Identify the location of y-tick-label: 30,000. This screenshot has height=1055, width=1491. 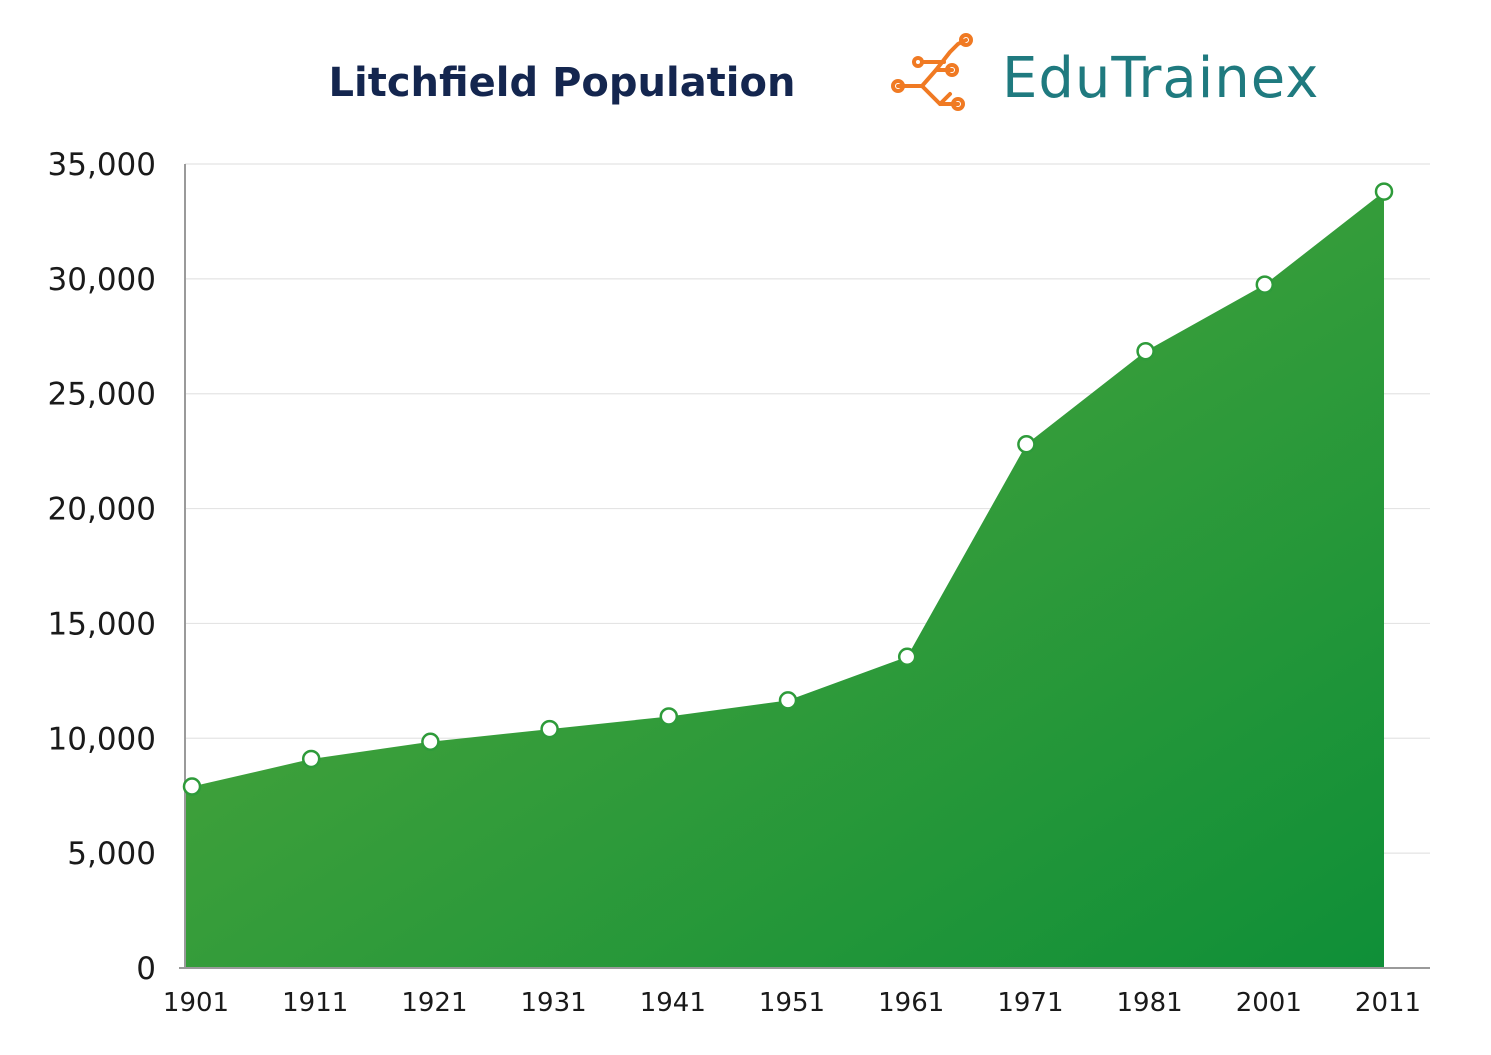
(102, 280).